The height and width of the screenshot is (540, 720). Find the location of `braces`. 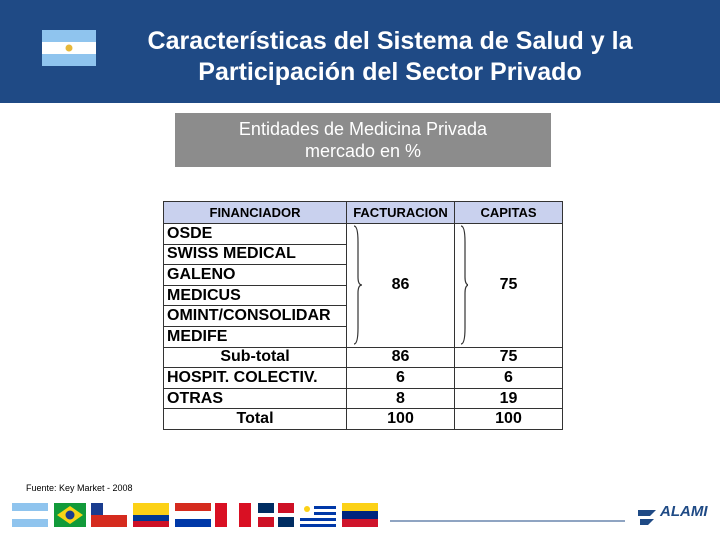

braces is located at coordinates (410, 285).